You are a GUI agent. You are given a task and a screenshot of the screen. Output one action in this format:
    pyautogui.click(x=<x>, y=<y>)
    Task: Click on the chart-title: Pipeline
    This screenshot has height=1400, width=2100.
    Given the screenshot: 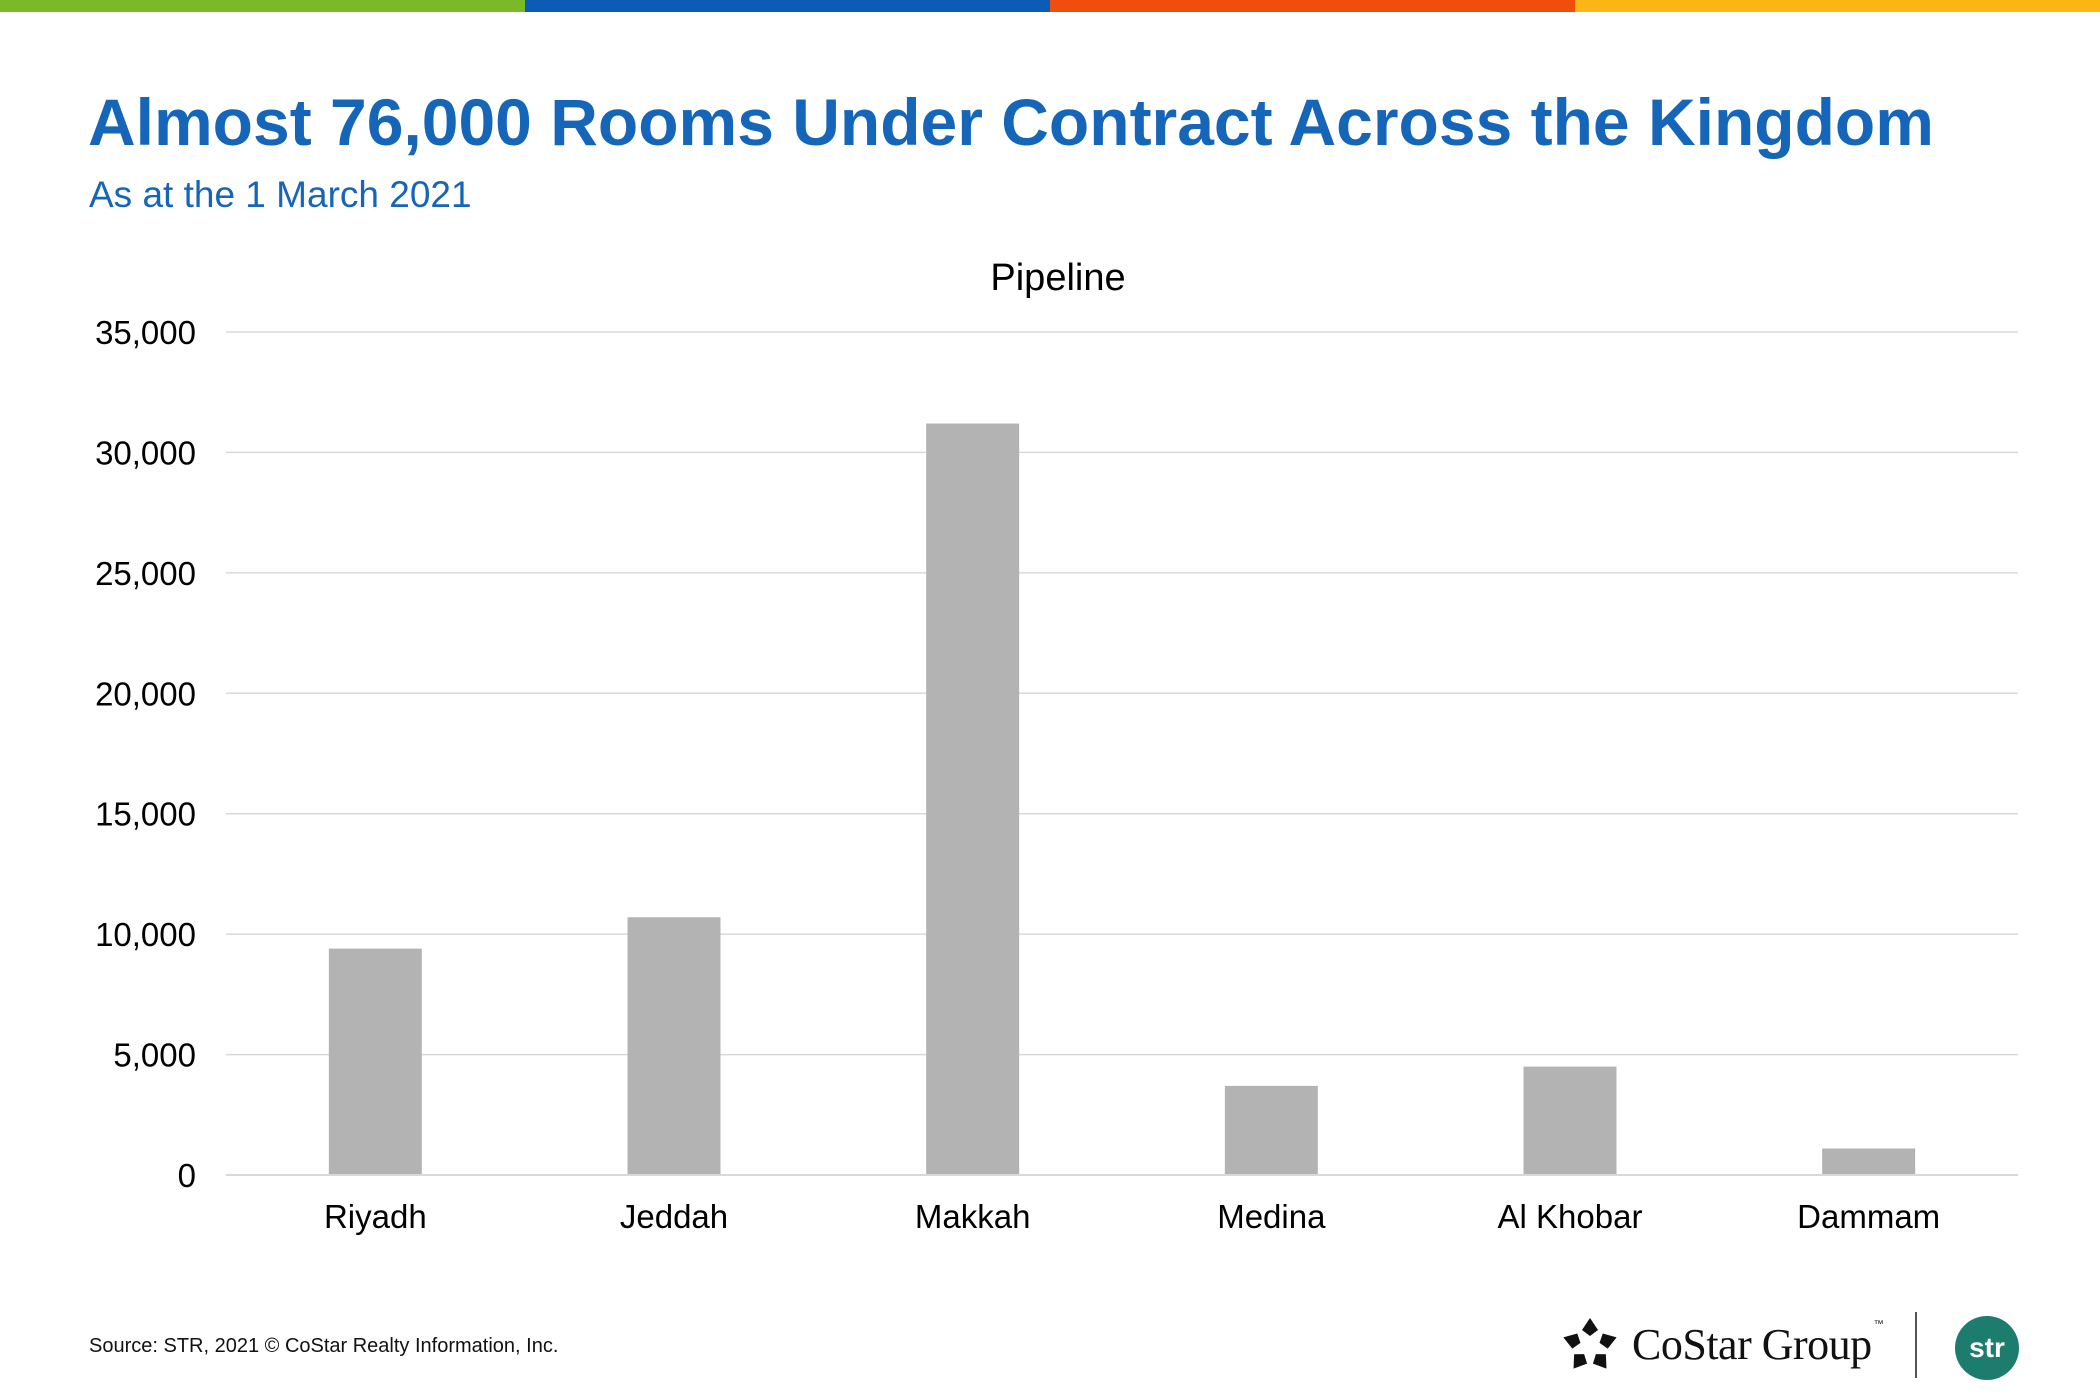 What is the action you would take?
    pyautogui.click(x=1057, y=278)
    